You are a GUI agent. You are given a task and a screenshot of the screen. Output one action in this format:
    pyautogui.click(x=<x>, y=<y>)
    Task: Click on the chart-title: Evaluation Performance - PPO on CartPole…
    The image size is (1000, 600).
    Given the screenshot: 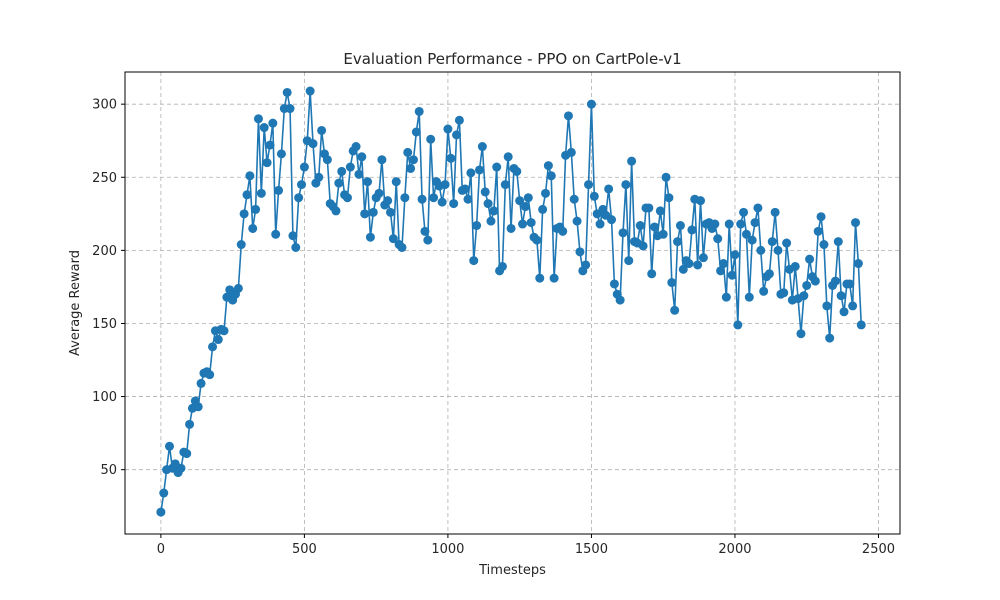 What is the action you would take?
    pyautogui.click(x=512, y=59)
    